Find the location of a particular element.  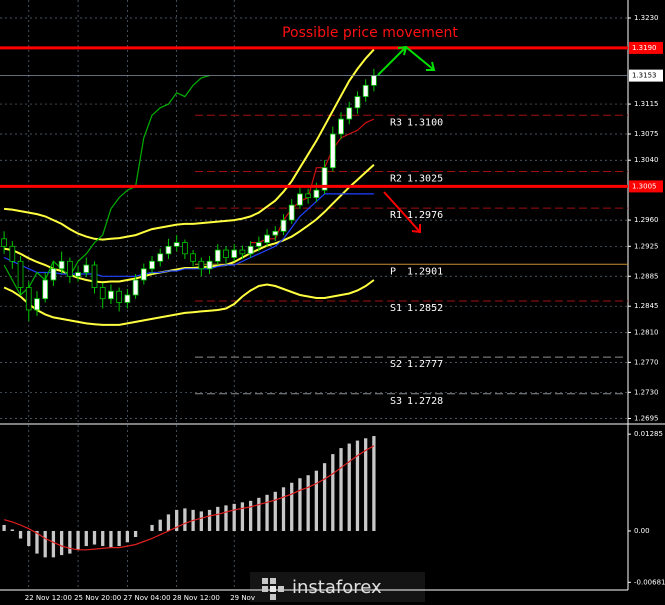

y-tick-label: 1.2845 is located at coordinates (646, 306).